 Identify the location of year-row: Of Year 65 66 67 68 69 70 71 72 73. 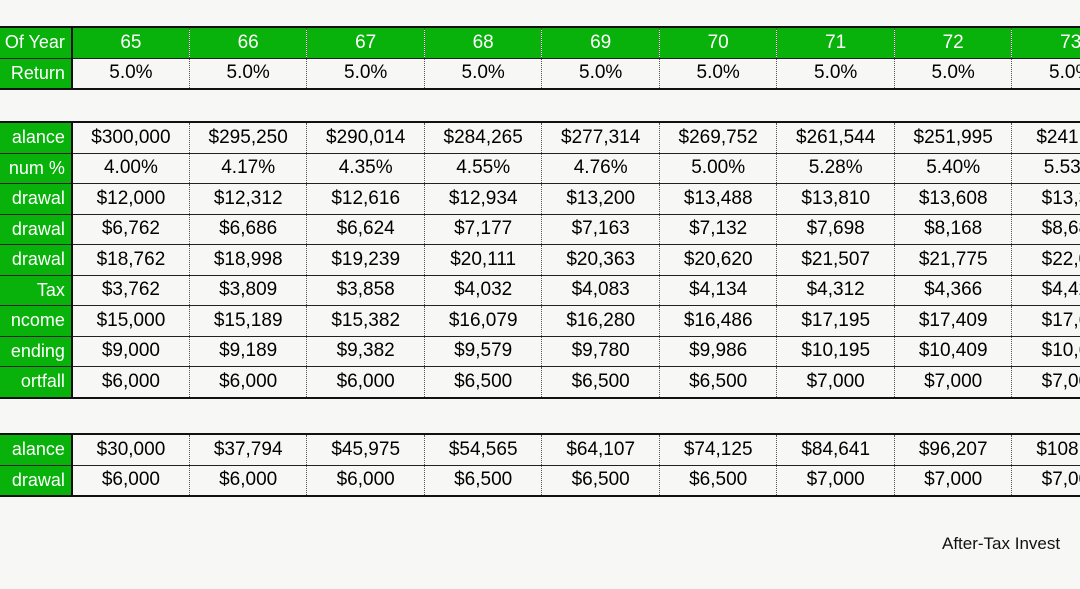
(540, 42).